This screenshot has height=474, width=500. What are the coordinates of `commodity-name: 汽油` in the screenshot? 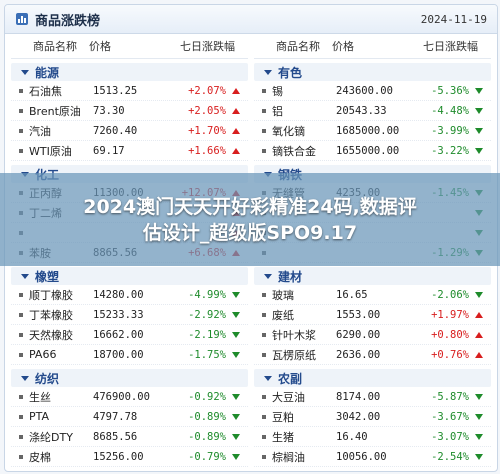 It's located at (40, 131).